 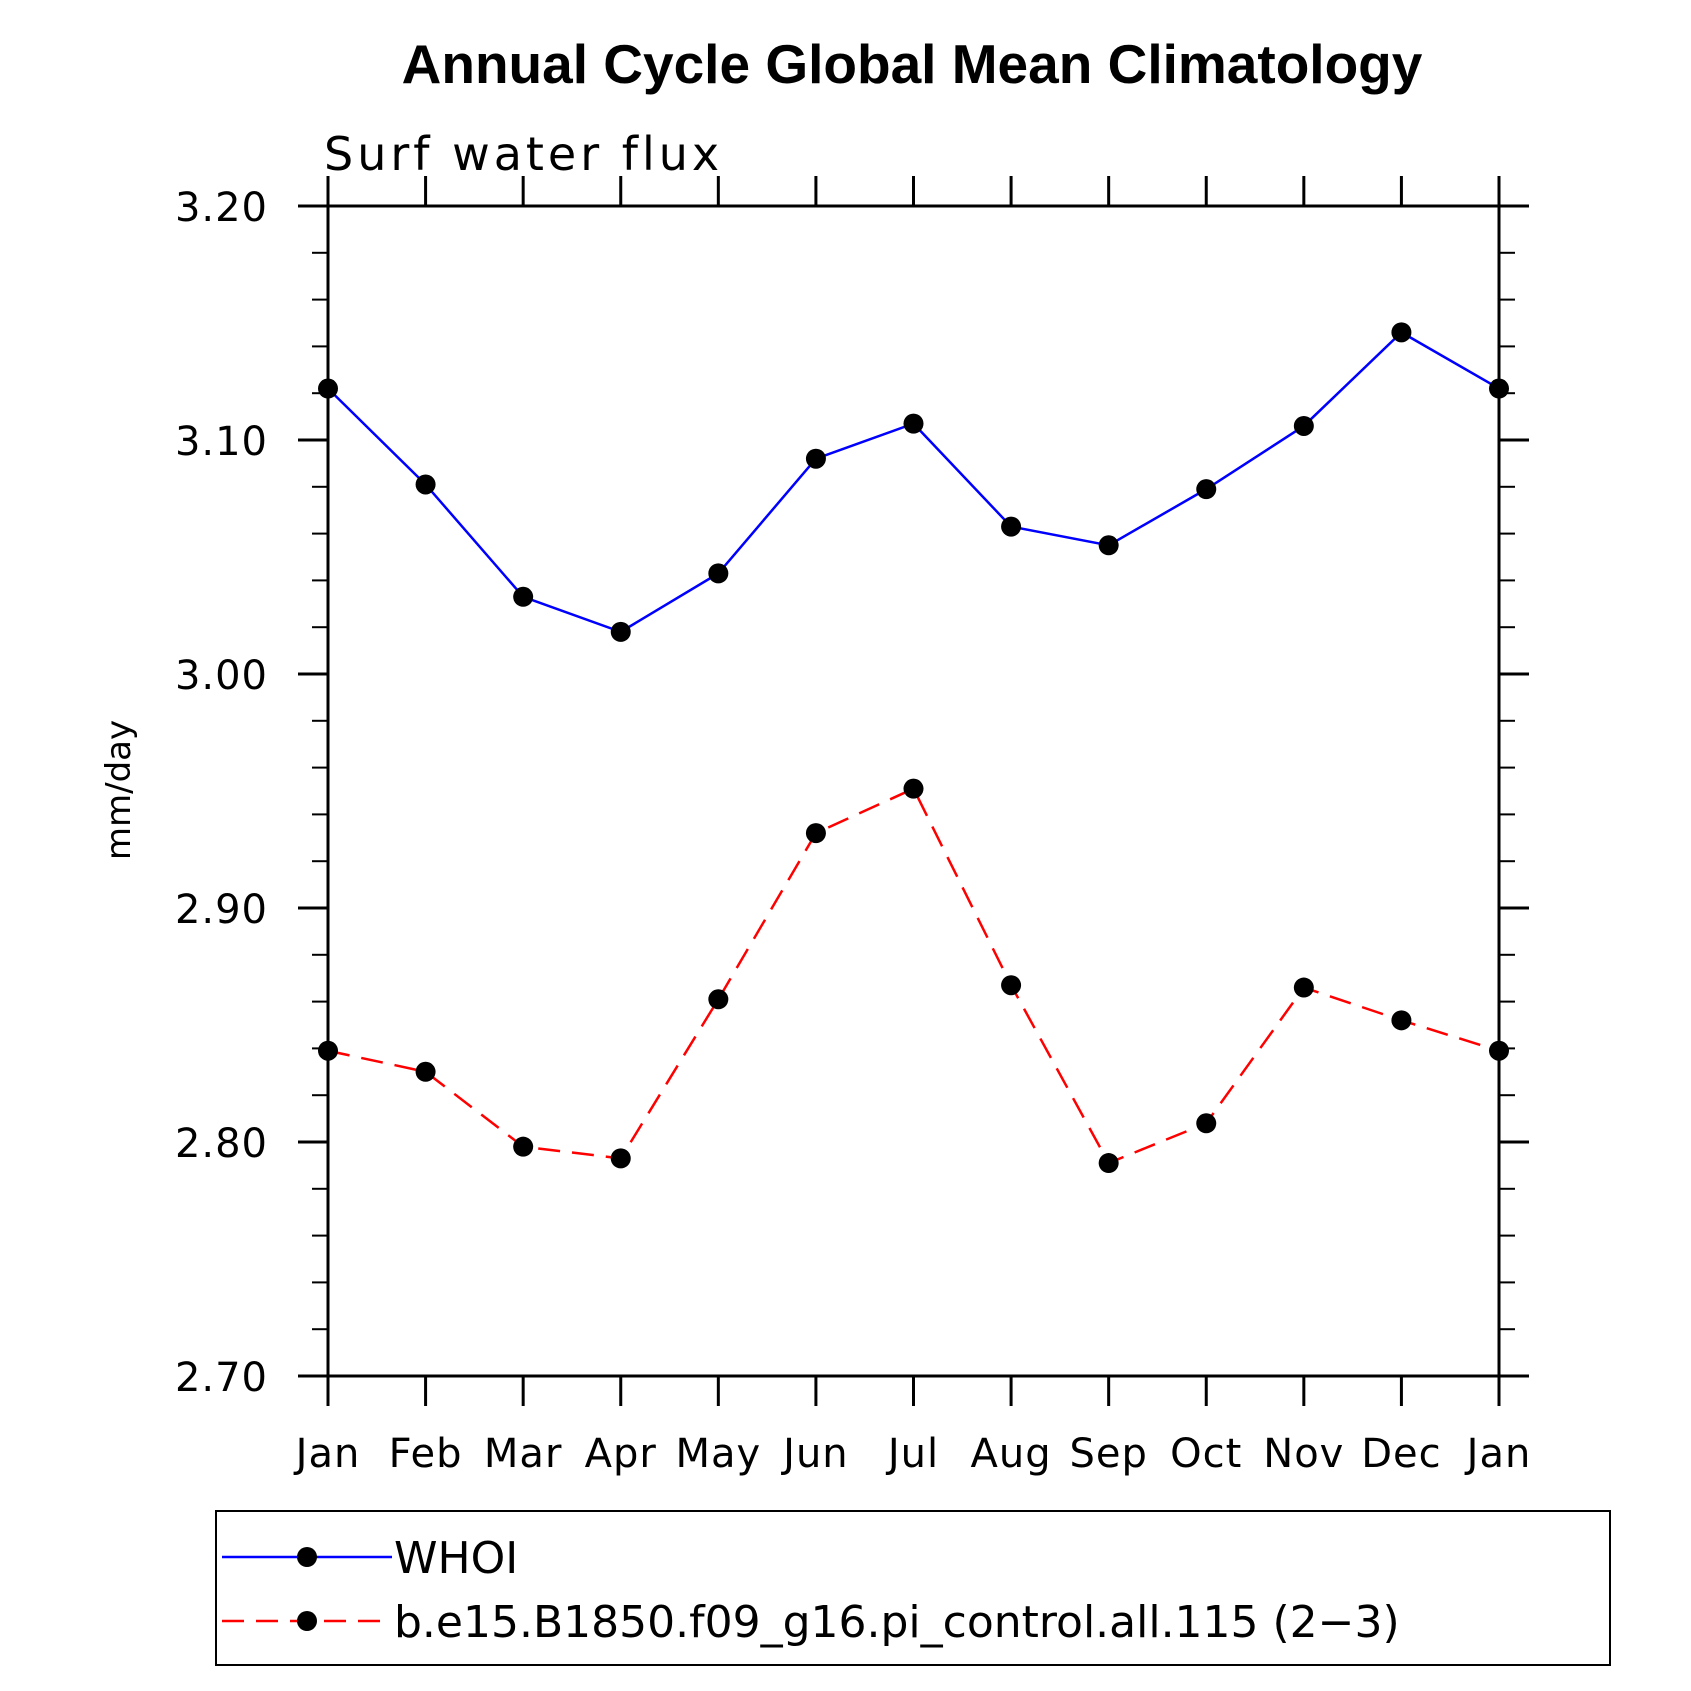 What do you see at coordinates (523, 1454) in the screenshot?
I see `x-tick-label: Mar` at bounding box center [523, 1454].